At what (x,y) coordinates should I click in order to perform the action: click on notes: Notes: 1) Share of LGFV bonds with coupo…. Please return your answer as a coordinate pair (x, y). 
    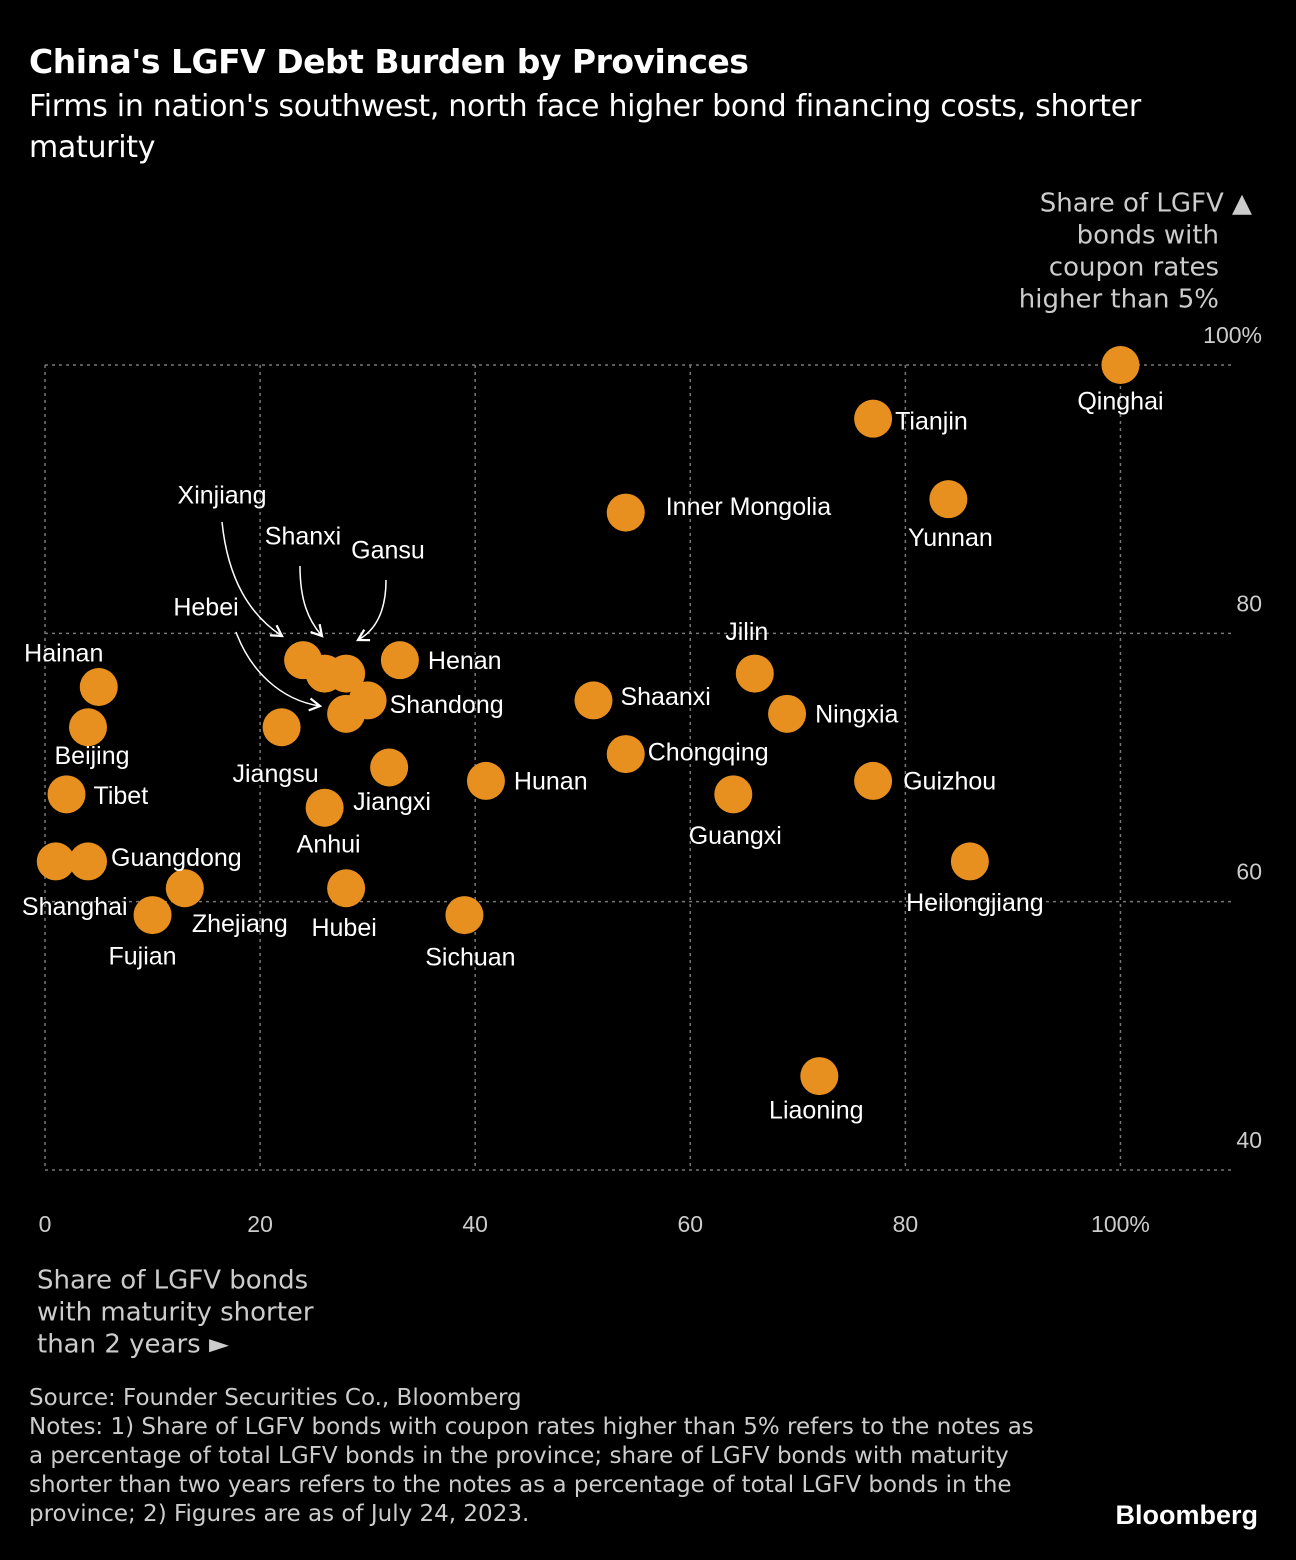
    Looking at the image, I should click on (531, 1470).